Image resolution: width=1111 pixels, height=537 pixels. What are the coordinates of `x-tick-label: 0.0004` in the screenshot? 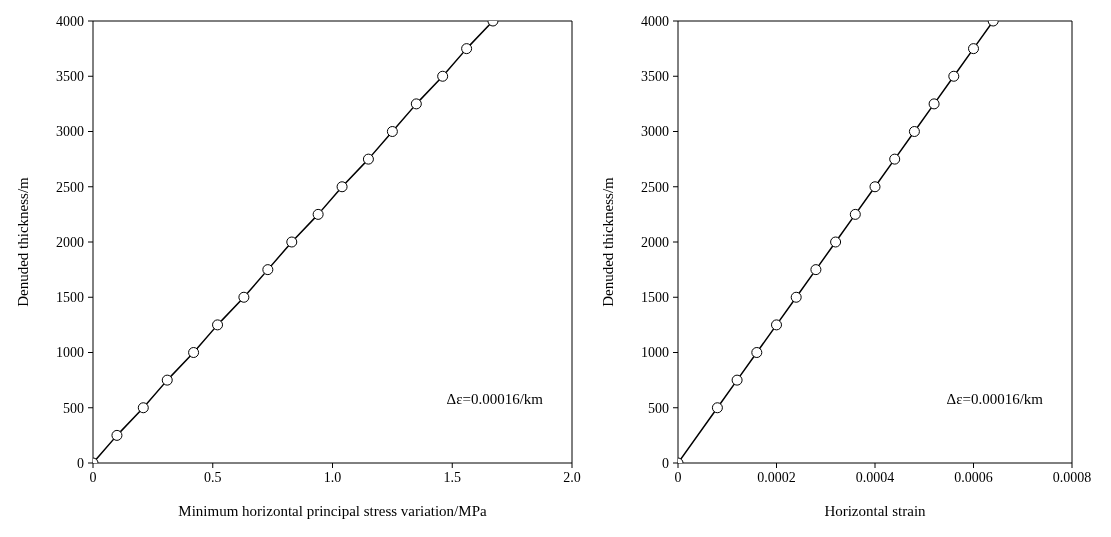 It's located at (875, 477).